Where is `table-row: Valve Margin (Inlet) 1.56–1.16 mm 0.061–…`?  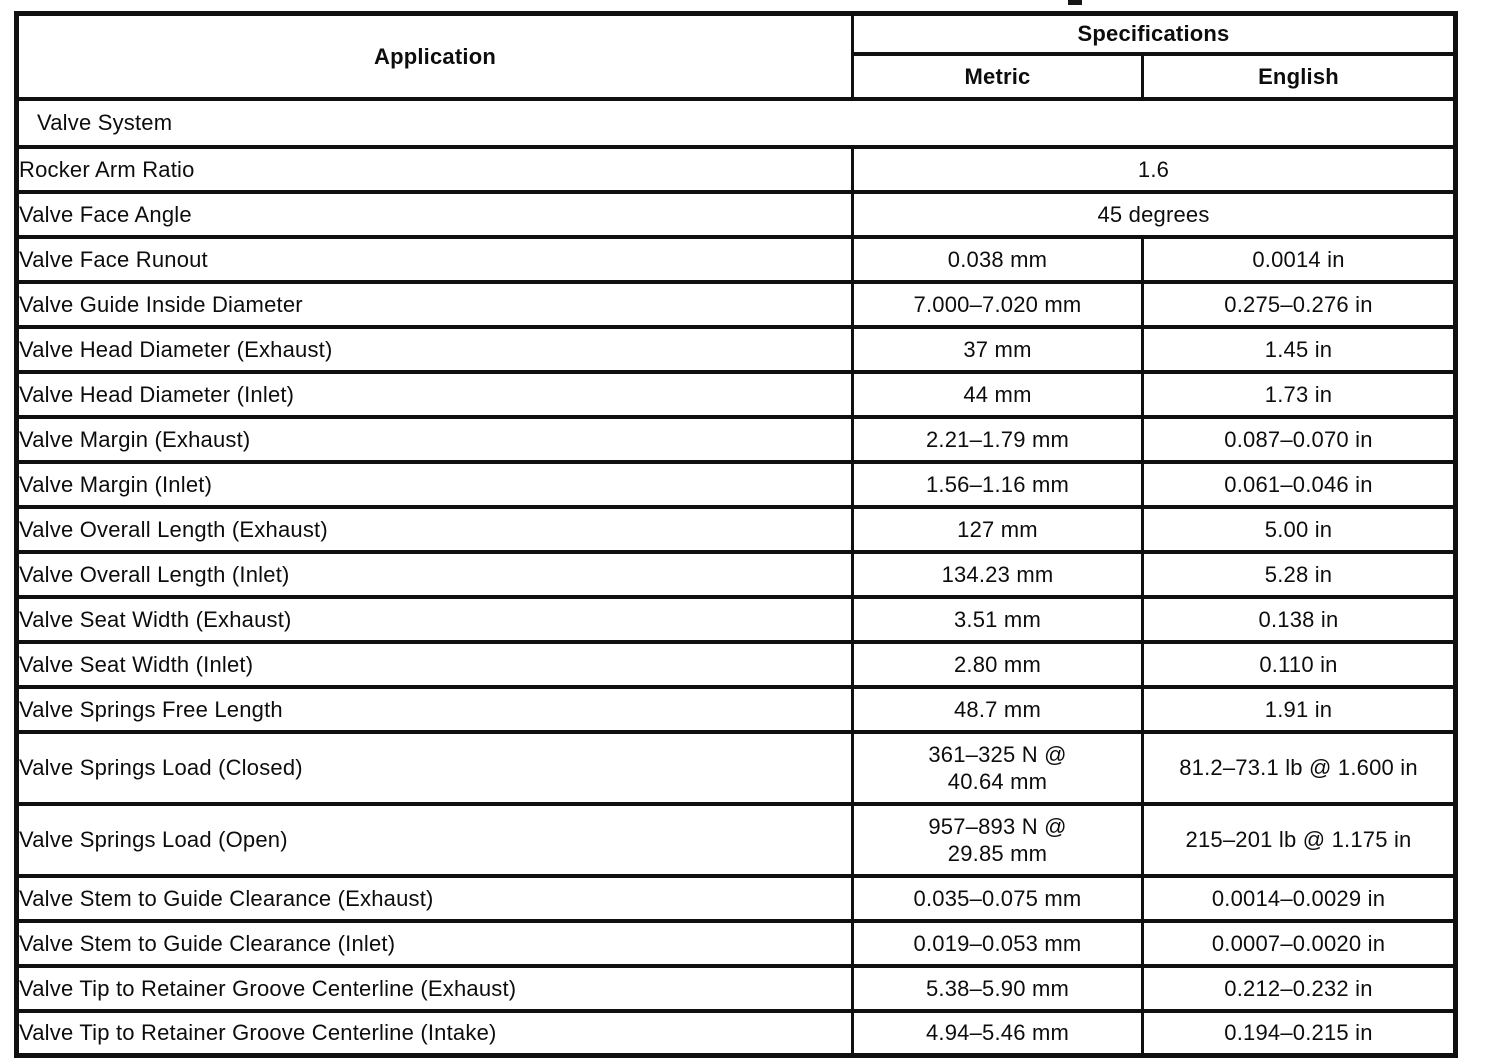 table-row: Valve Margin (Inlet) 1.56–1.16 mm 0.061–… is located at coordinates (736, 484).